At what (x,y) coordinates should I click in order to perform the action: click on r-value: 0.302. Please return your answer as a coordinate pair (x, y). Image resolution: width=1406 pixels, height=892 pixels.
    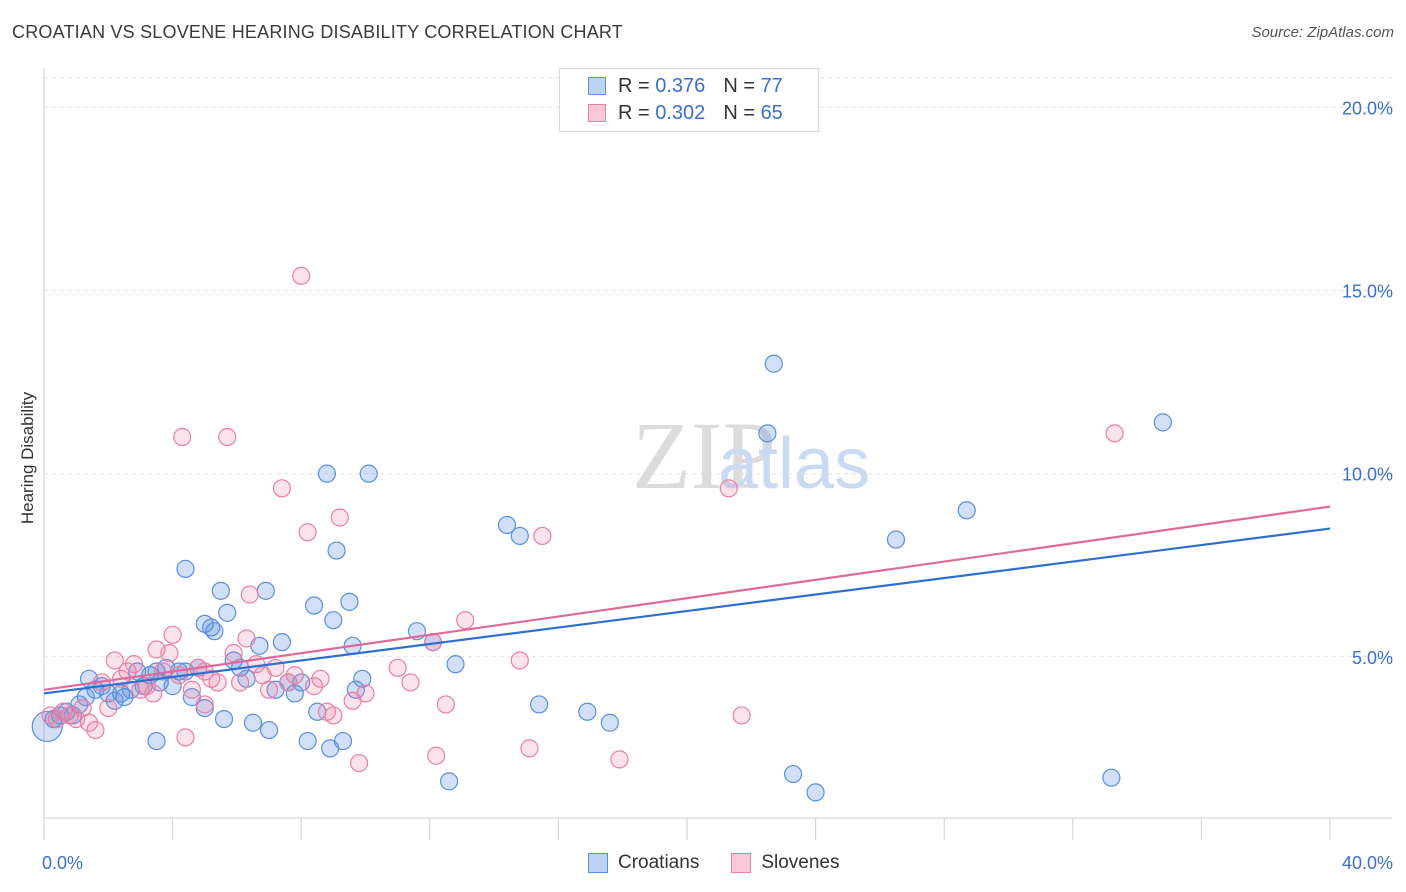
    Looking at the image, I should click on (680, 112).